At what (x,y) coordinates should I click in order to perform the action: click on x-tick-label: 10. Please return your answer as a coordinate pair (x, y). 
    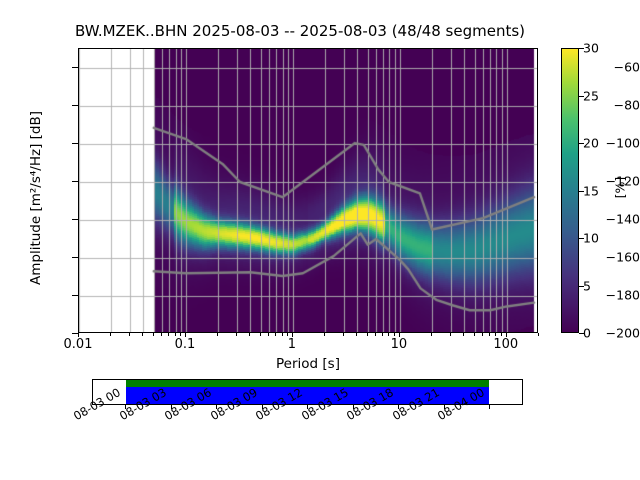
    Looking at the image, I should click on (399, 344).